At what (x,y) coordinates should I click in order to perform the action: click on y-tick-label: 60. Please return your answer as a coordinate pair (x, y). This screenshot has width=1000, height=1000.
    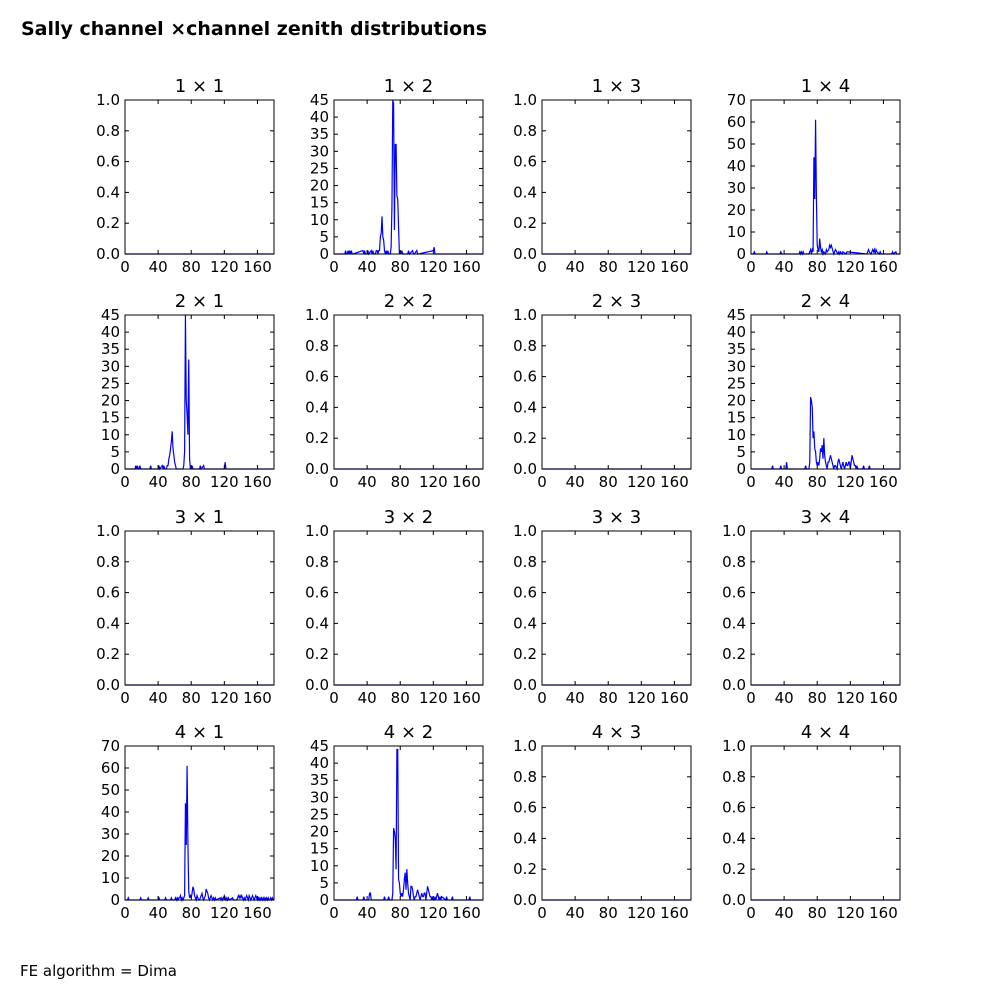
    Looking at the image, I should click on (736, 122).